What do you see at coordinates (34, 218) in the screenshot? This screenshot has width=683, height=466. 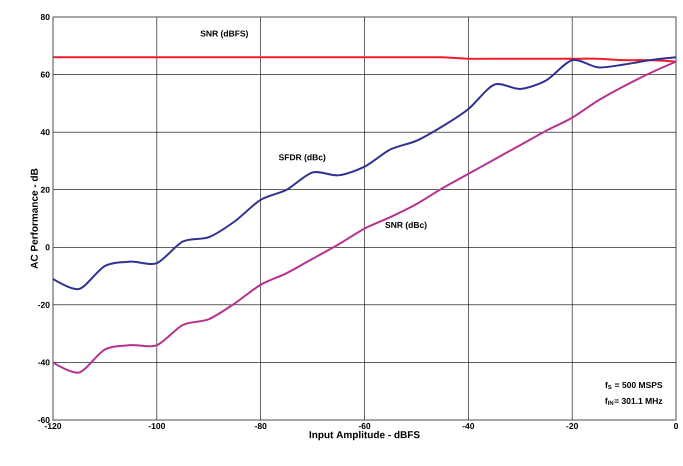 I see `y-axis-title: AC Performance - dB` at bounding box center [34, 218].